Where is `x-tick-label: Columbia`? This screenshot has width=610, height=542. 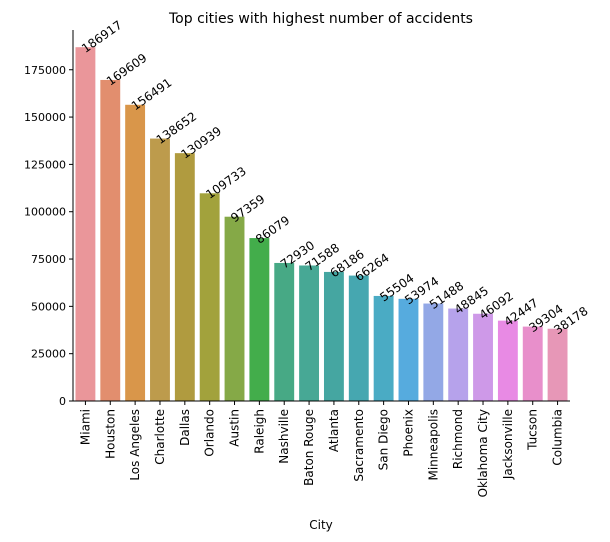 x-tick-label: Columbia is located at coordinates (558, 437).